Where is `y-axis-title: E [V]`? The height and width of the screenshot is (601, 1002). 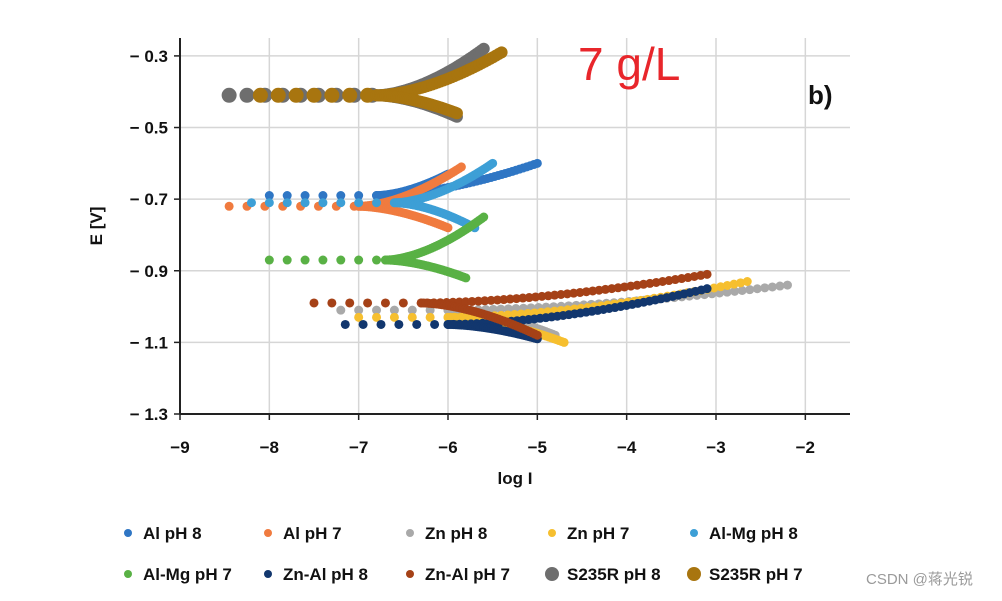
y-axis-title: E [V] is located at coordinates (96, 226).